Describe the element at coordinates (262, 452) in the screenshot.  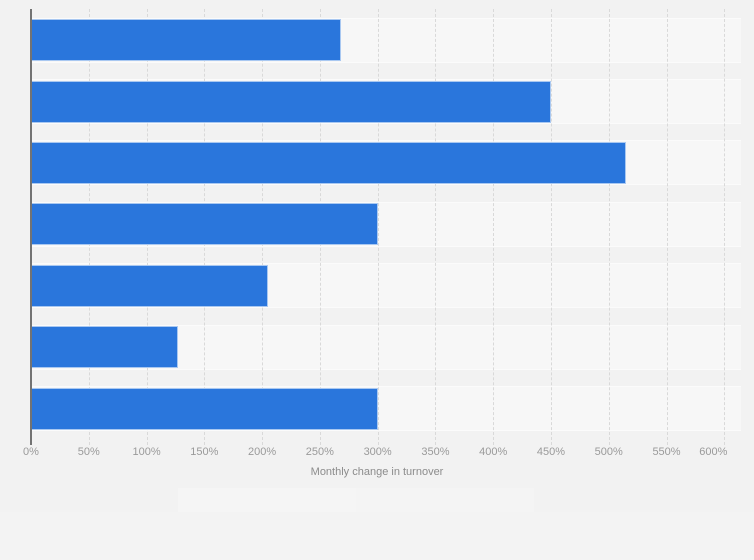
I see `x-tick-label: 200%` at that location.